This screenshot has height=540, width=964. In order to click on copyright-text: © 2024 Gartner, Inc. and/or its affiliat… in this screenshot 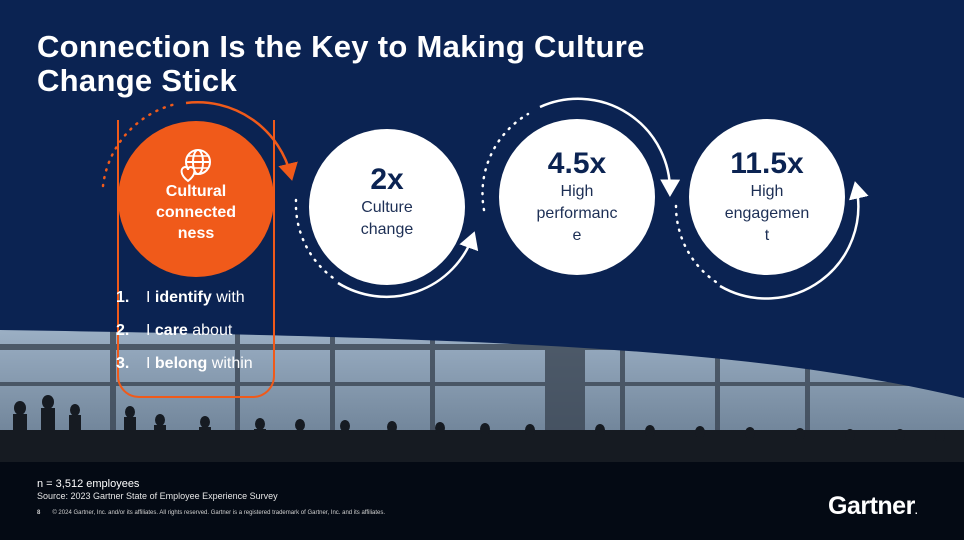, I will do `click(219, 513)`.